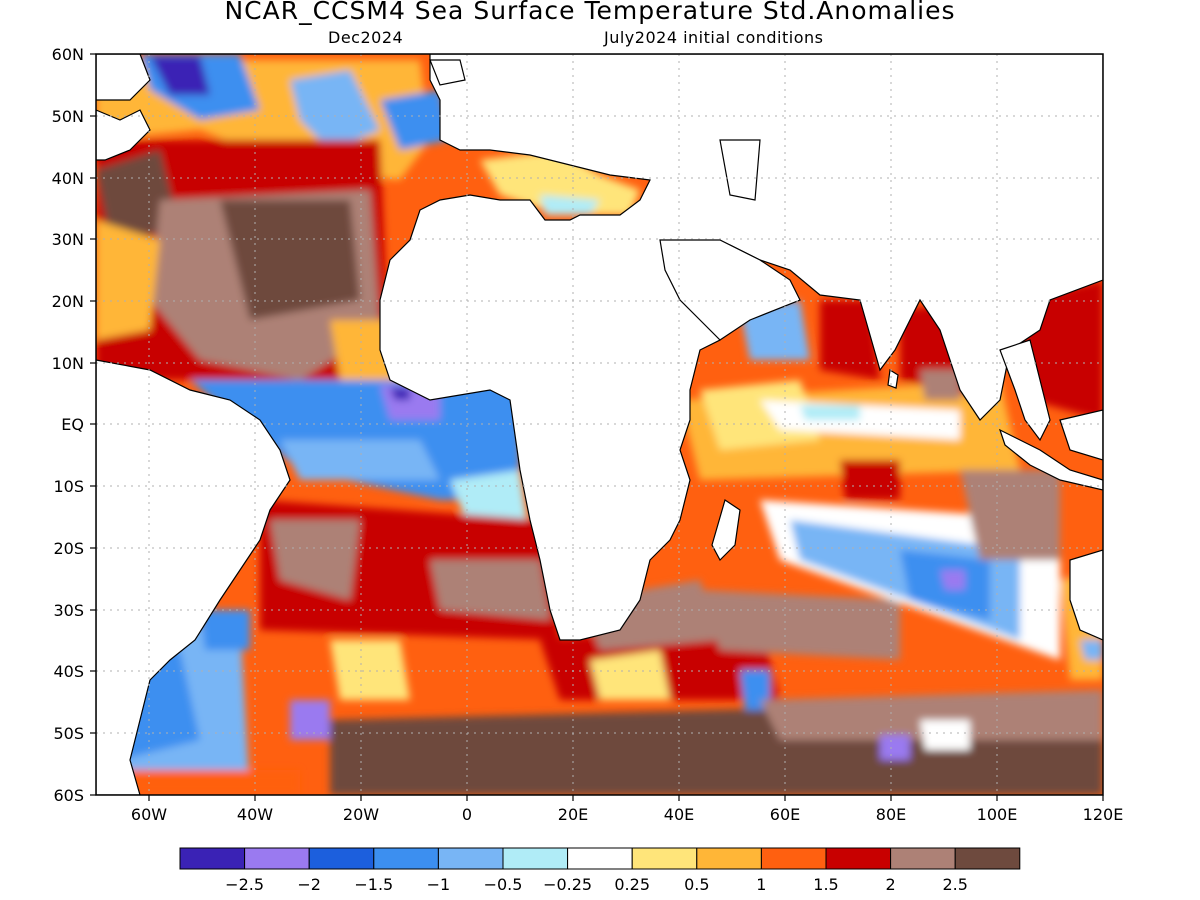 The height and width of the screenshot is (900, 1200). What do you see at coordinates (68, 363) in the screenshot?
I see `lat-label: 10N` at bounding box center [68, 363].